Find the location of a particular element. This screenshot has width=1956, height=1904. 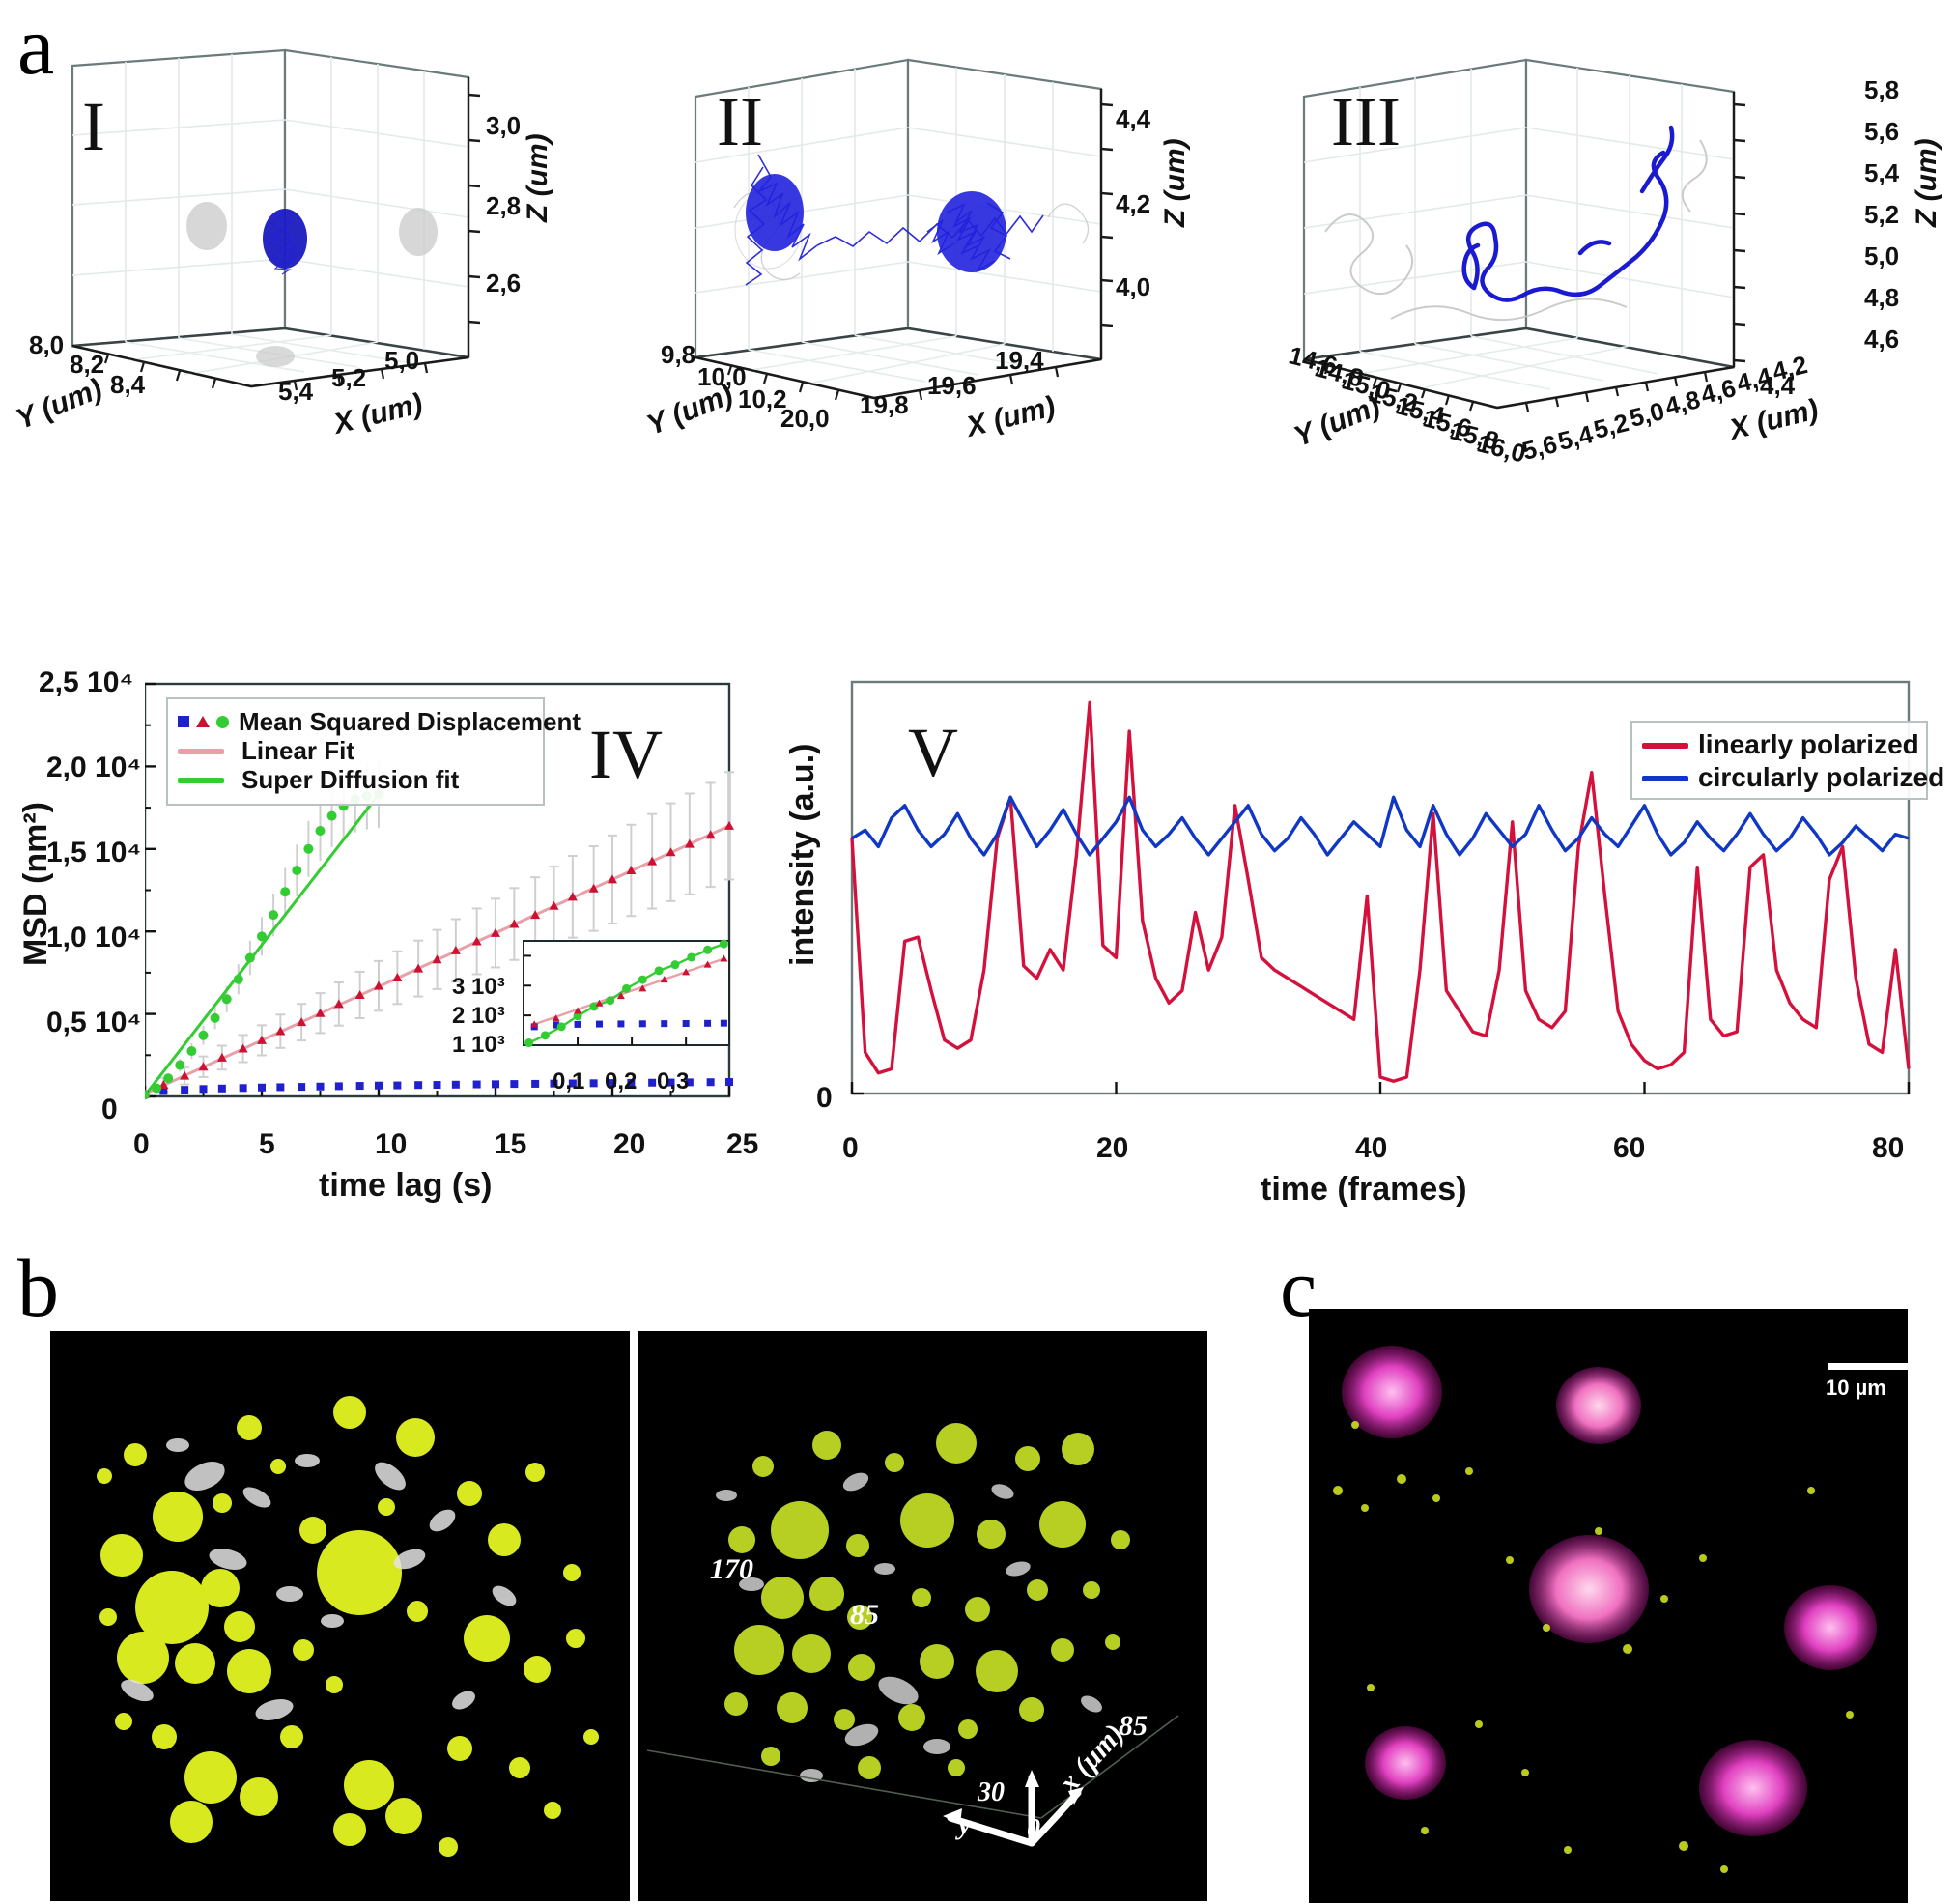

panel-IV-xtick-2: 10 is located at coordinates (391, 1144).